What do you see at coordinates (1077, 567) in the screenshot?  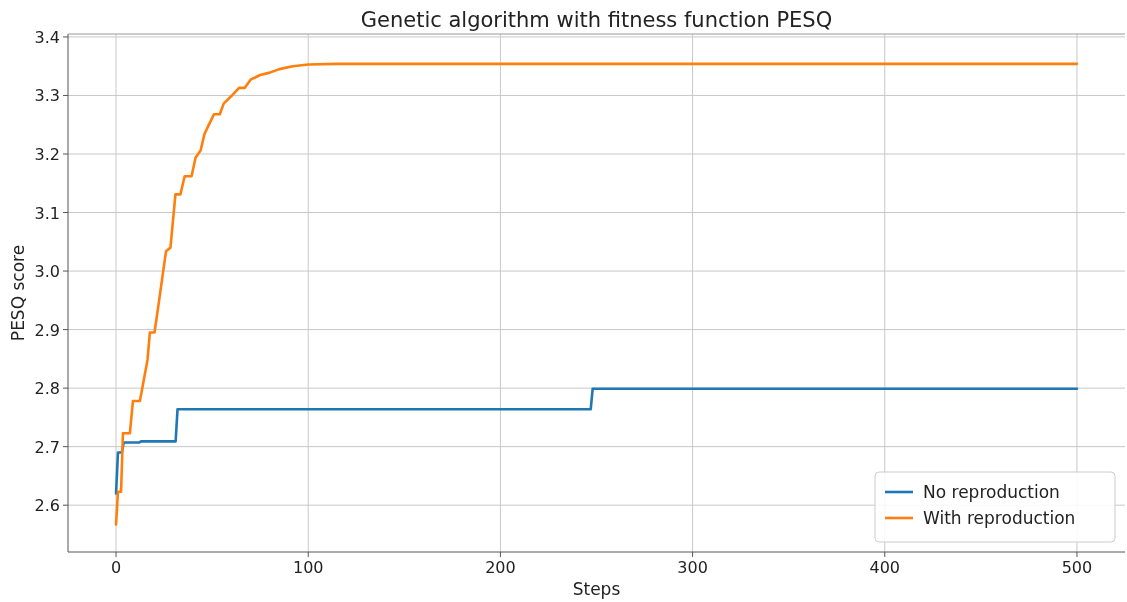 I see `x-tick-label: 500` at bounding box center [1077, 567].